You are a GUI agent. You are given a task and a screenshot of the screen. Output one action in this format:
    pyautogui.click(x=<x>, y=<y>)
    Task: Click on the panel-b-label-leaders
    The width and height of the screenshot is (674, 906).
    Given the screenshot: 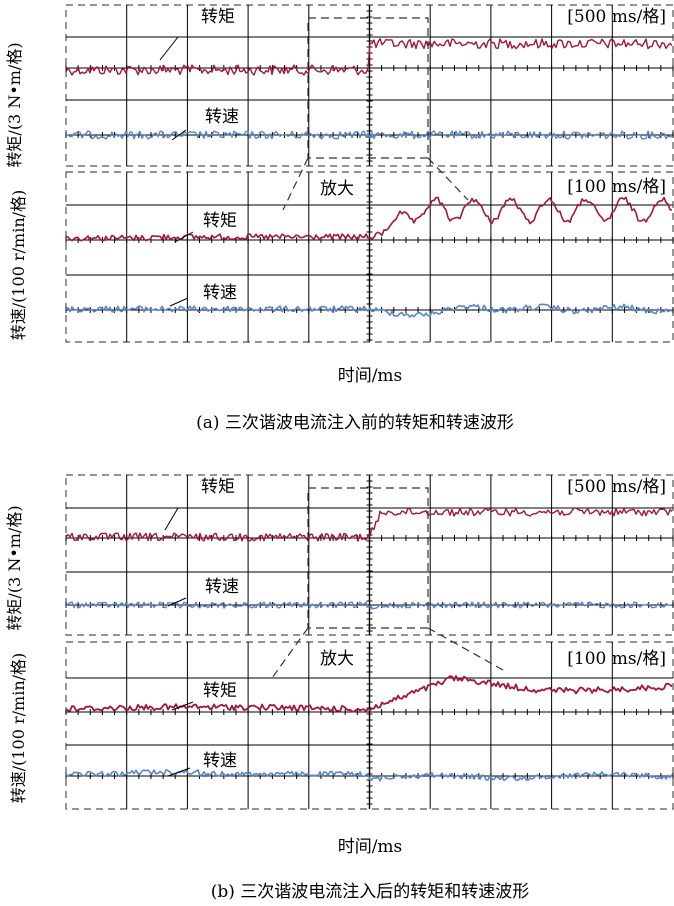 What is the action you would take?
    pyautogui.click(x=179, y=642)
    